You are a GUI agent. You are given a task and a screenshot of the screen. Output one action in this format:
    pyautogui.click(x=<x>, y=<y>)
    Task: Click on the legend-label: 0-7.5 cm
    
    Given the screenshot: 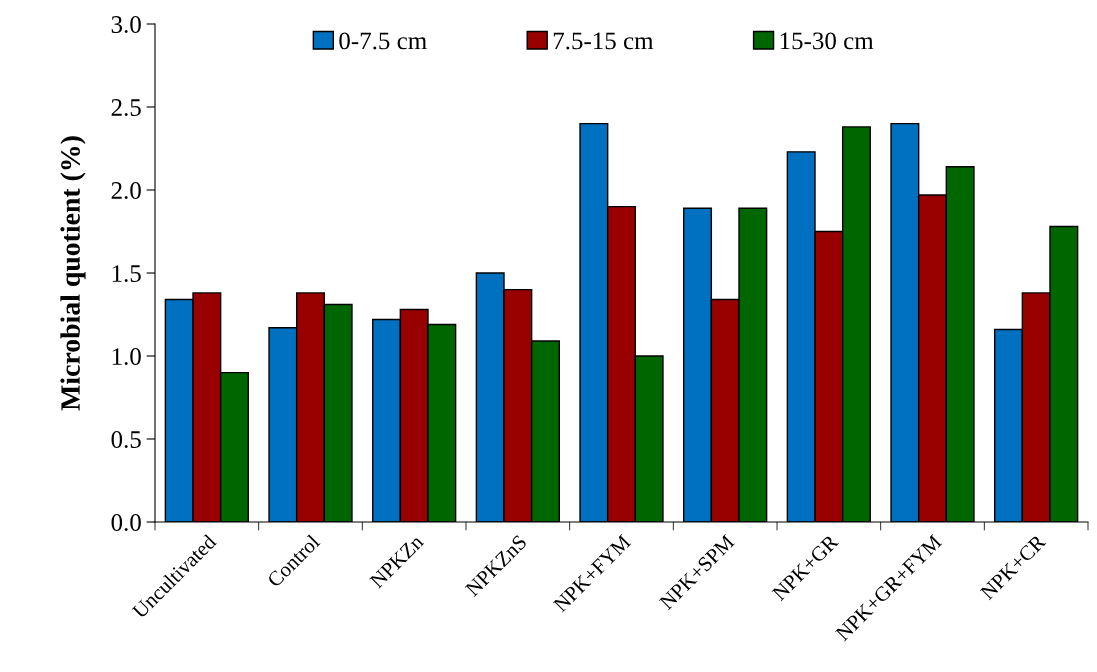 What is the action you would take?
    pyautogui.click(x=383, y=41)
    